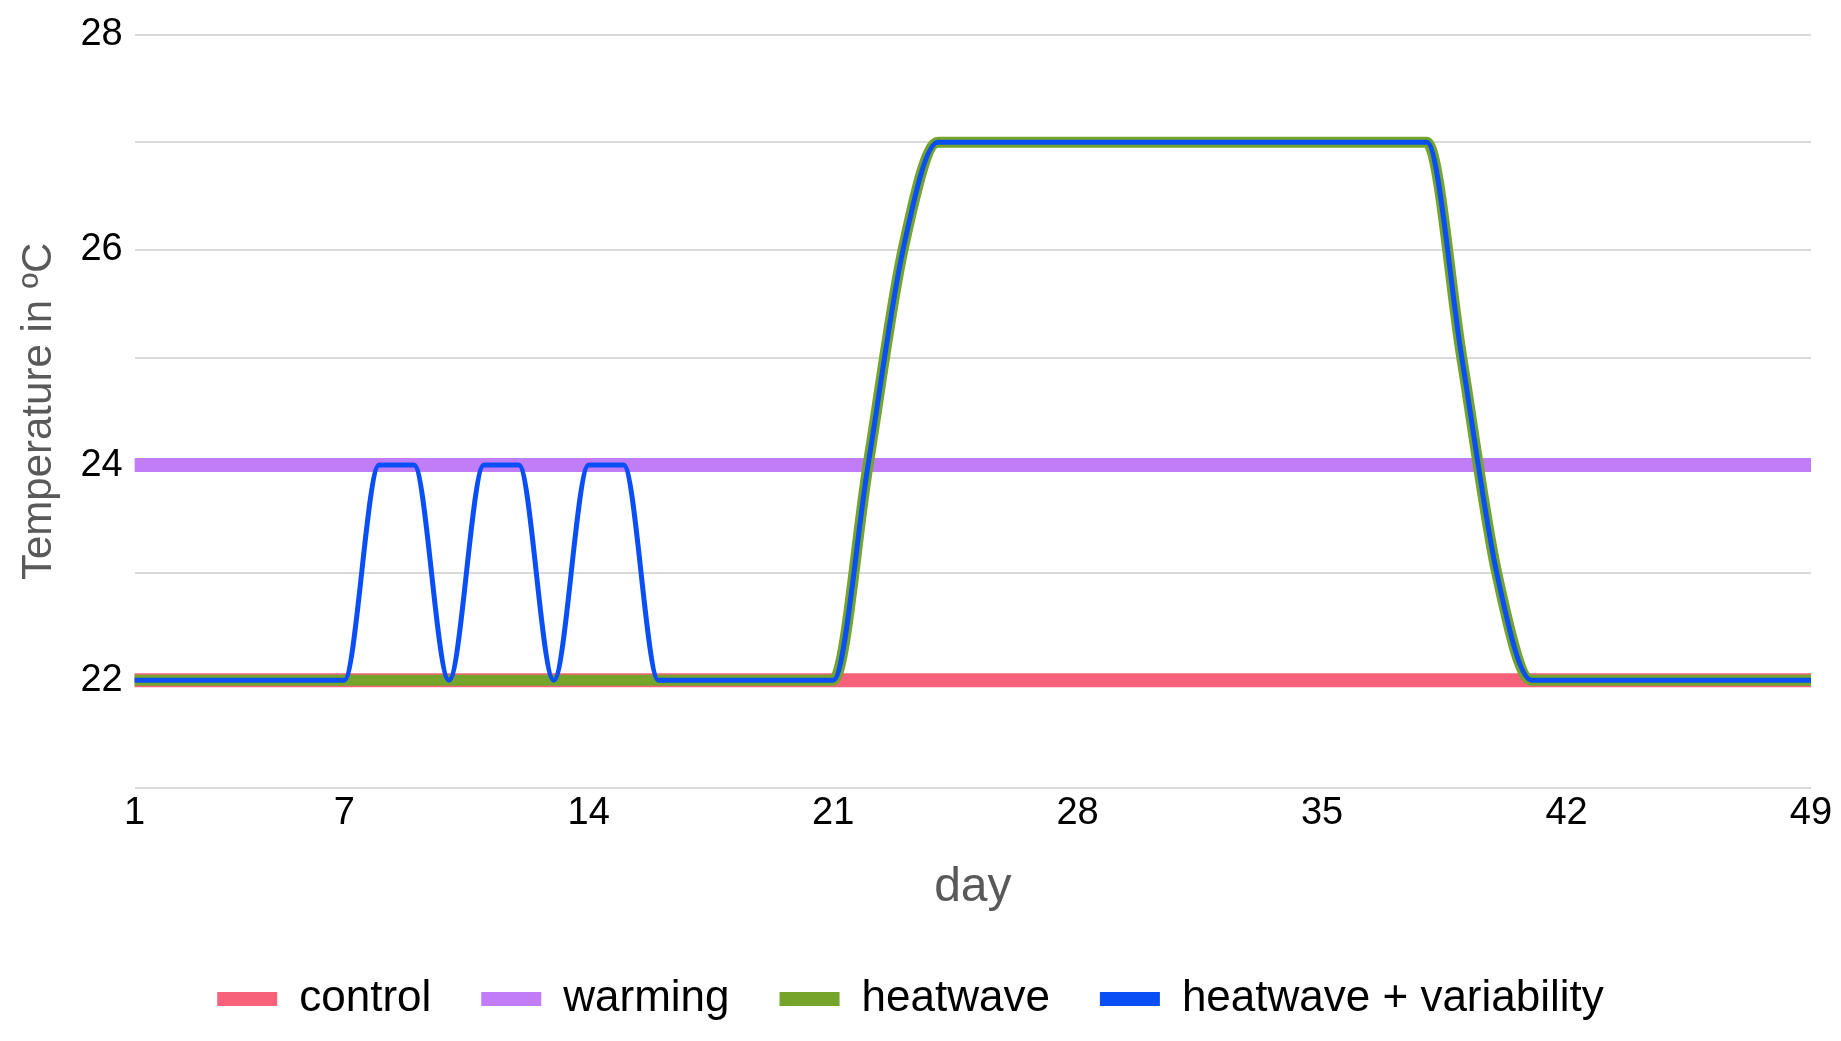  What do you see at coordinates (1322, 811) in the screenshot?
I see `x-tick-label: 35` at bounding box center [1322, 811].